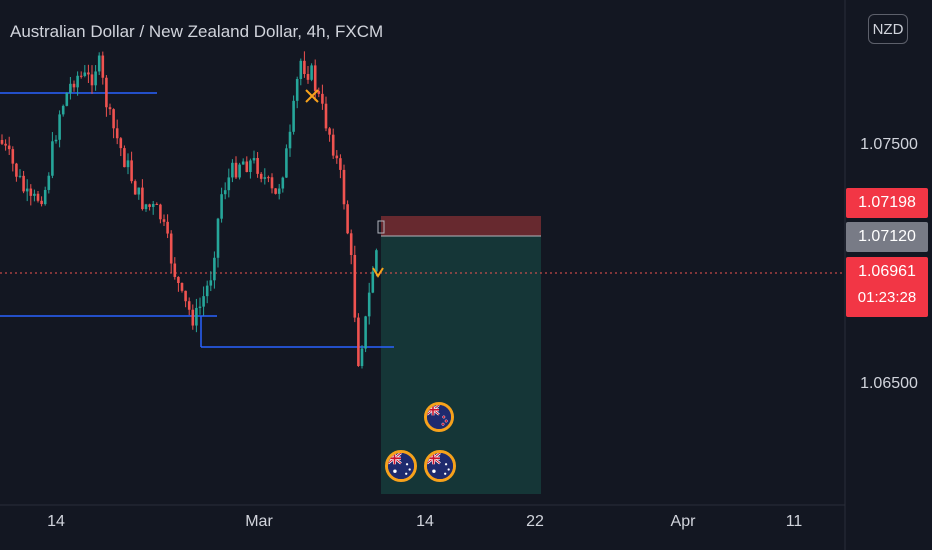 This screenshot has width=932, height=550. I want to click on time-tick: Apr, so click(683, 521).